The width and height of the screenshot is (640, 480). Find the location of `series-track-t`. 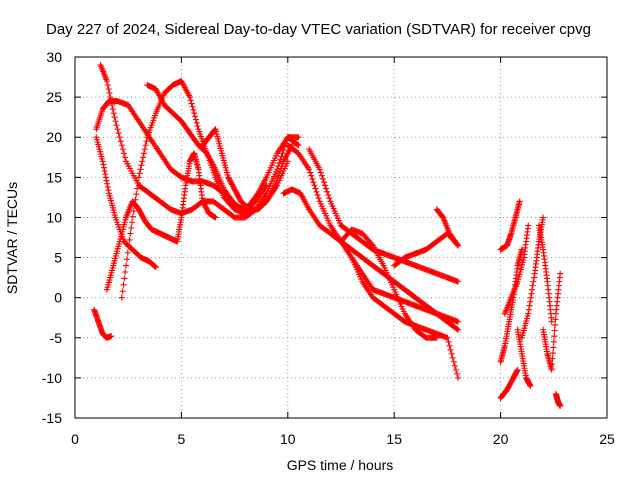

series-track-t is located at coordinates (510, 225).